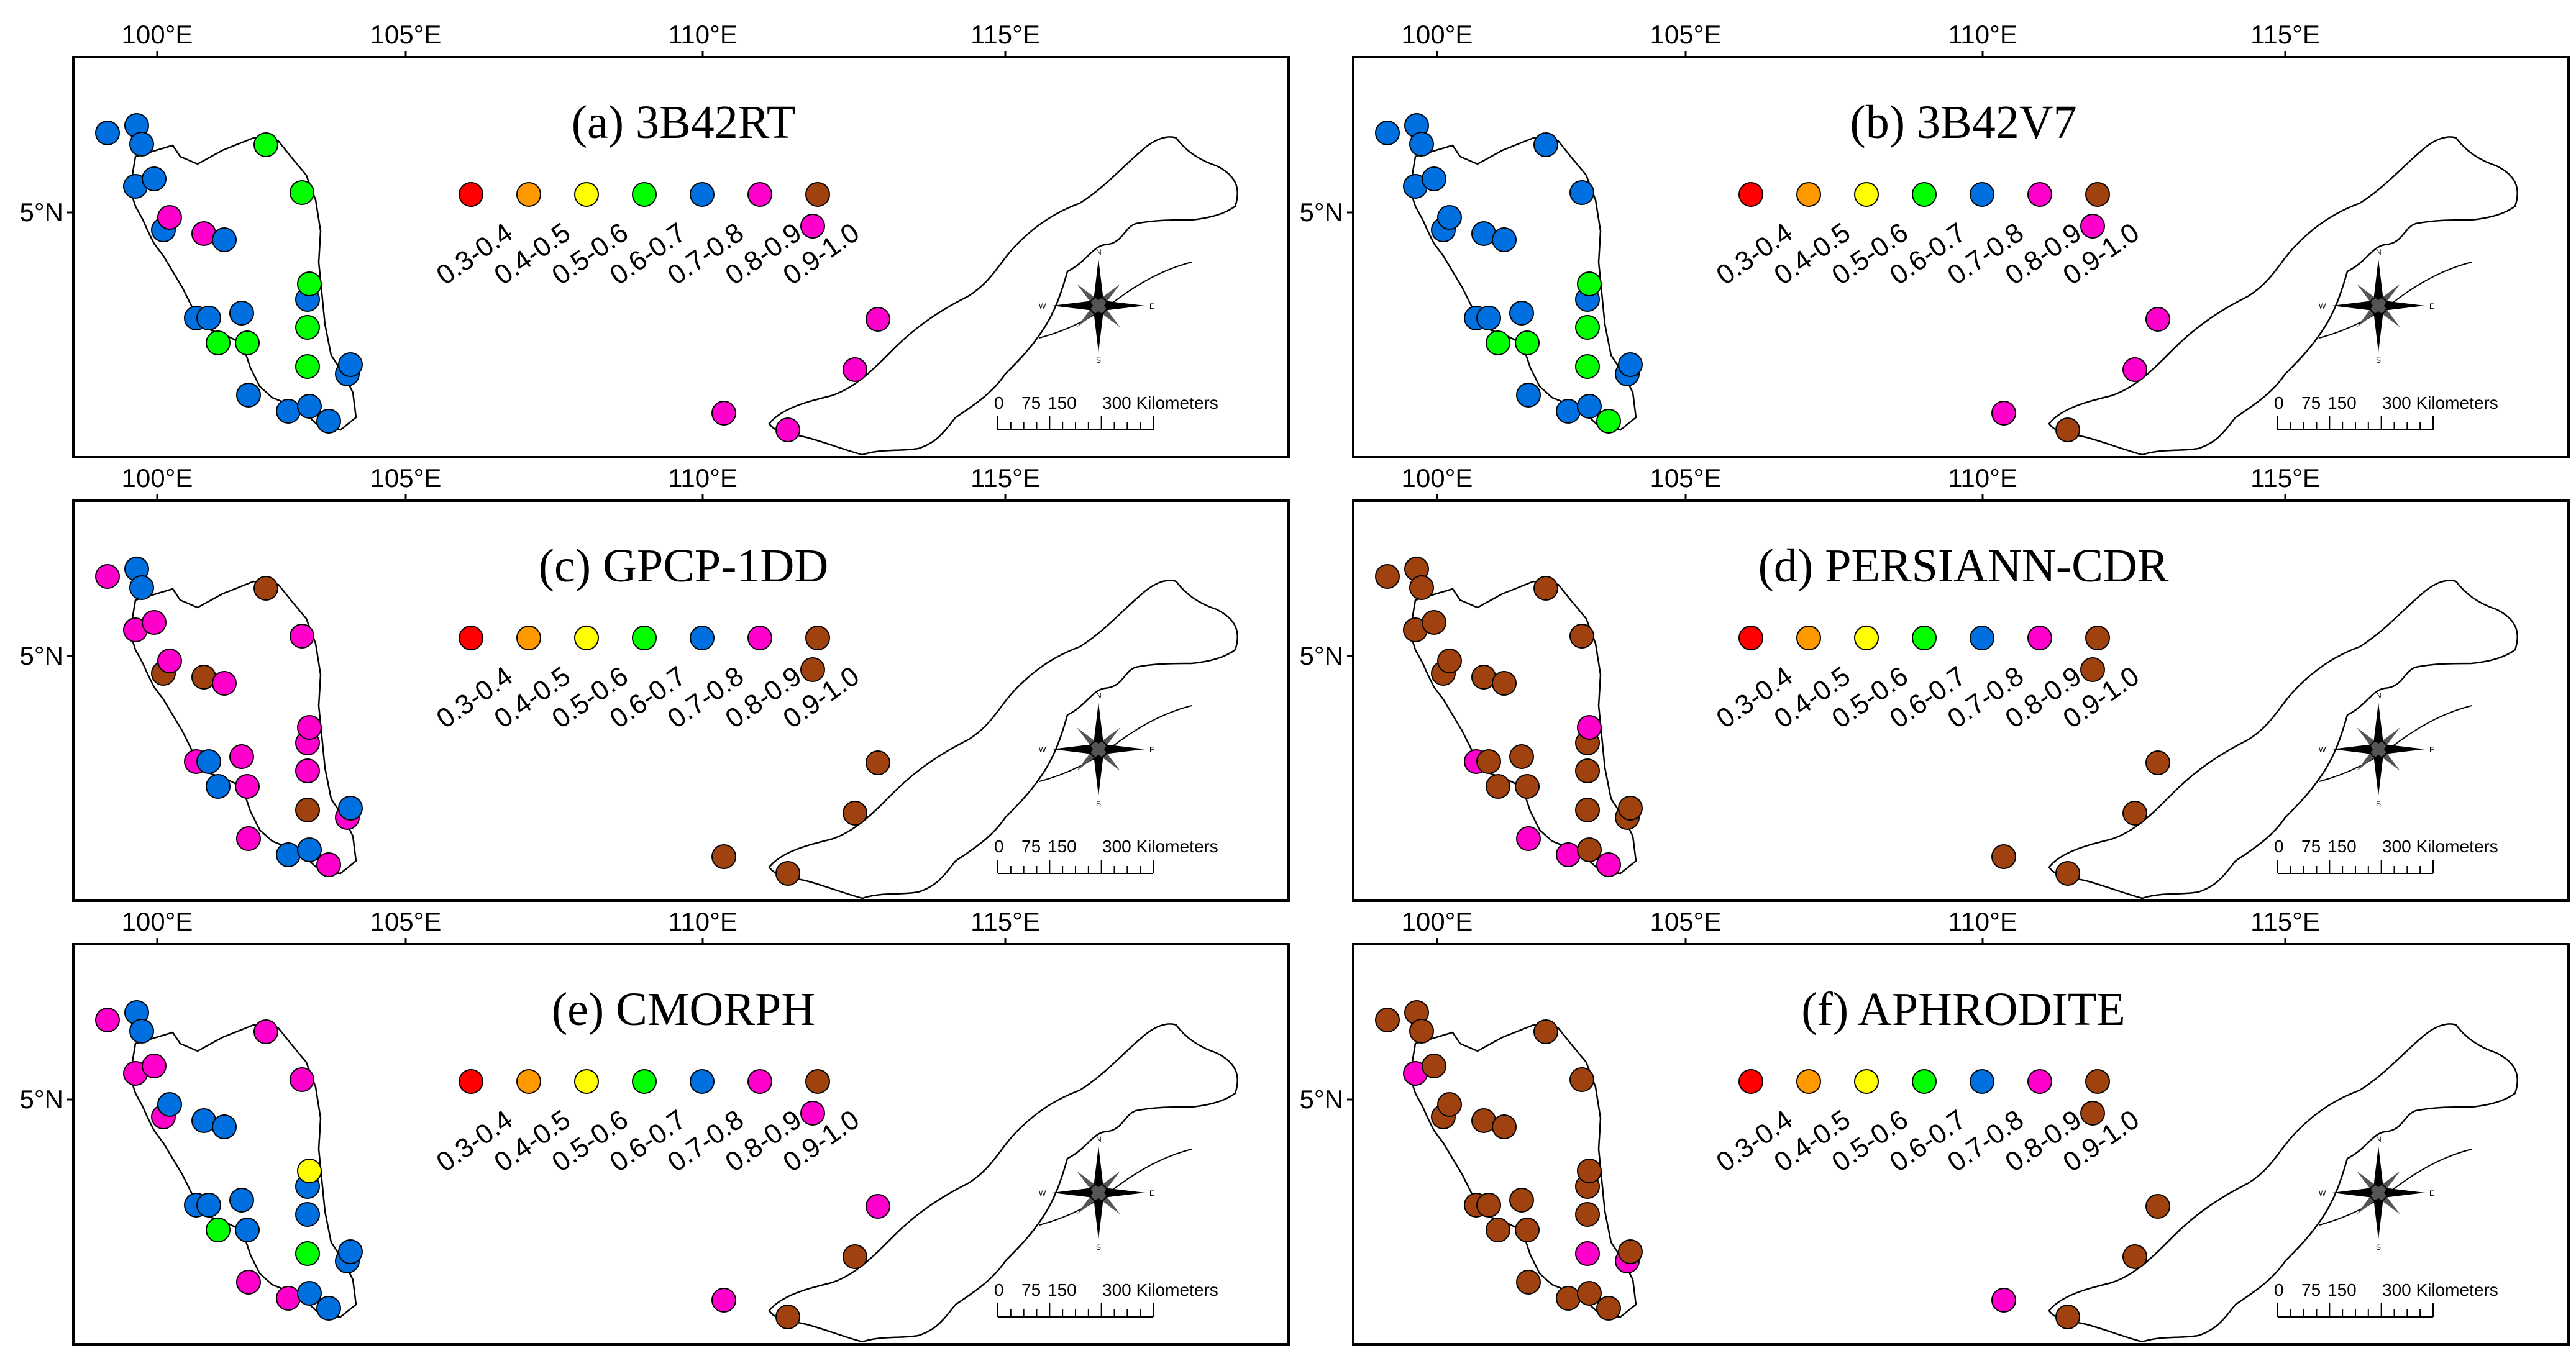 The height and width of the screenshot is (1366, 2576). What do you see at coordinates (2376, 1193) in the screenshot?
I see `compass-rose-icon: N E S W` at bounding box center [2376, 1193].